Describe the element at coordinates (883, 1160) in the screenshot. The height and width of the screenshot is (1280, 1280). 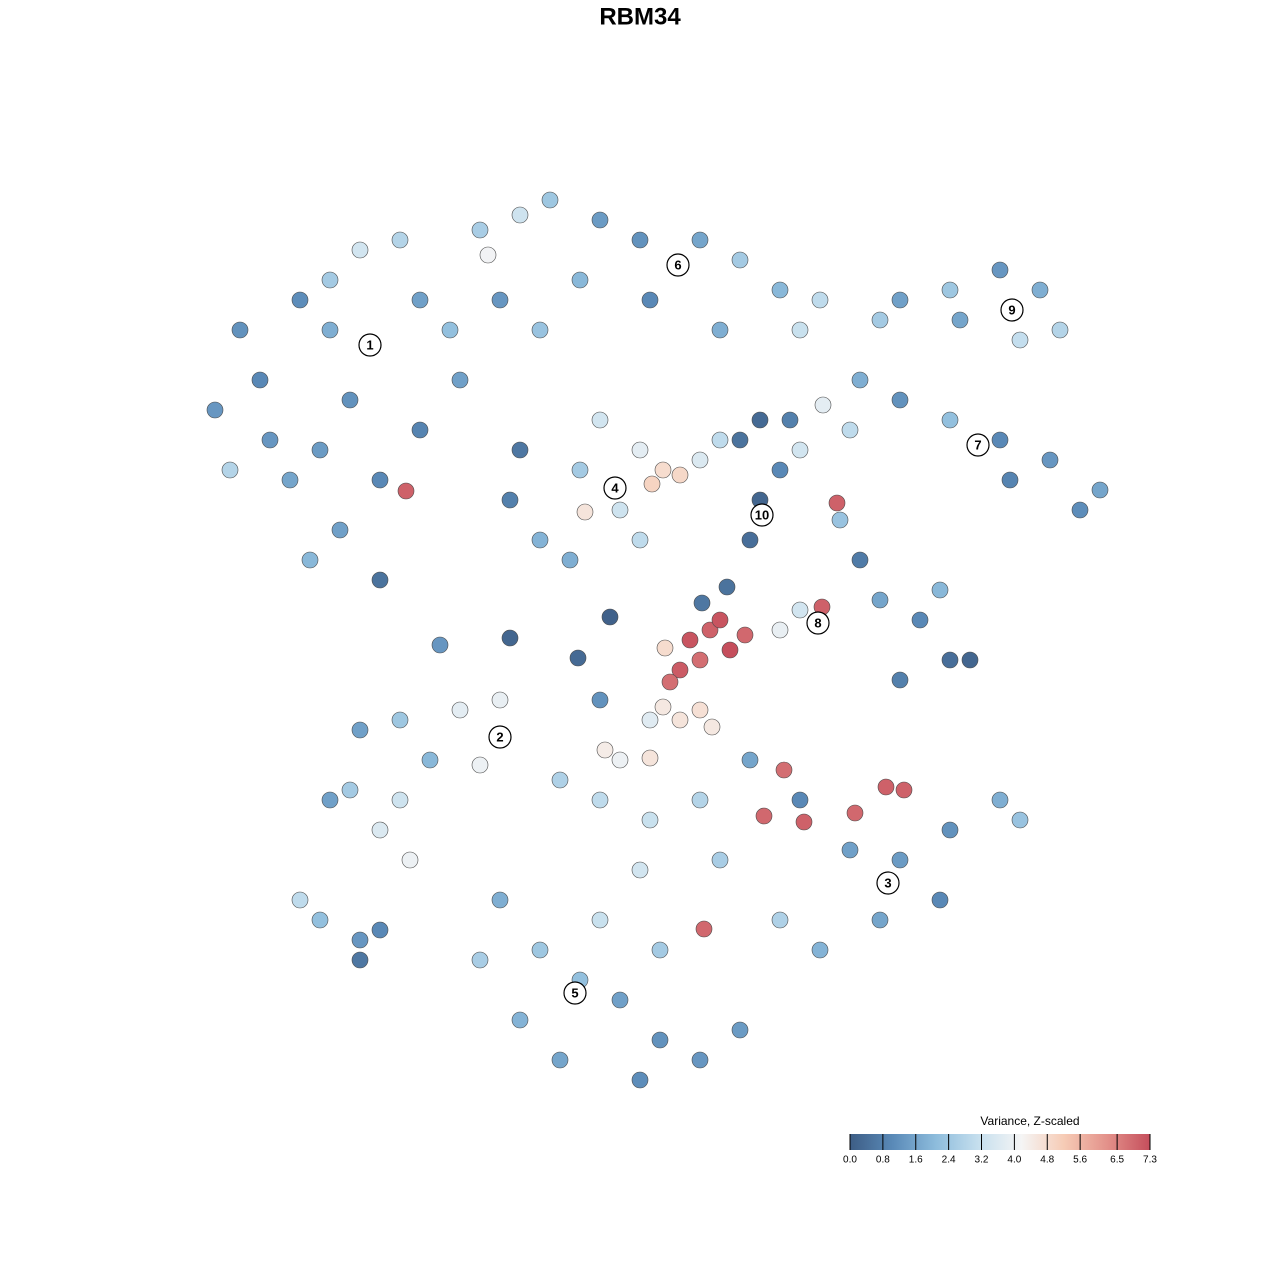
I see `colorbar-tick-label: 0.8` at that location.